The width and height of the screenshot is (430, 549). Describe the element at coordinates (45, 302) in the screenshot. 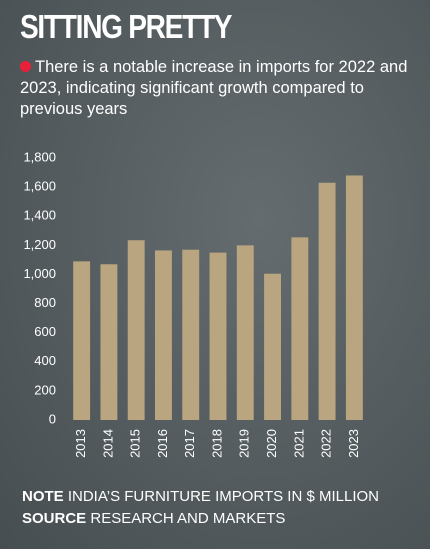

I see `y-tick-label: 800` at that location.